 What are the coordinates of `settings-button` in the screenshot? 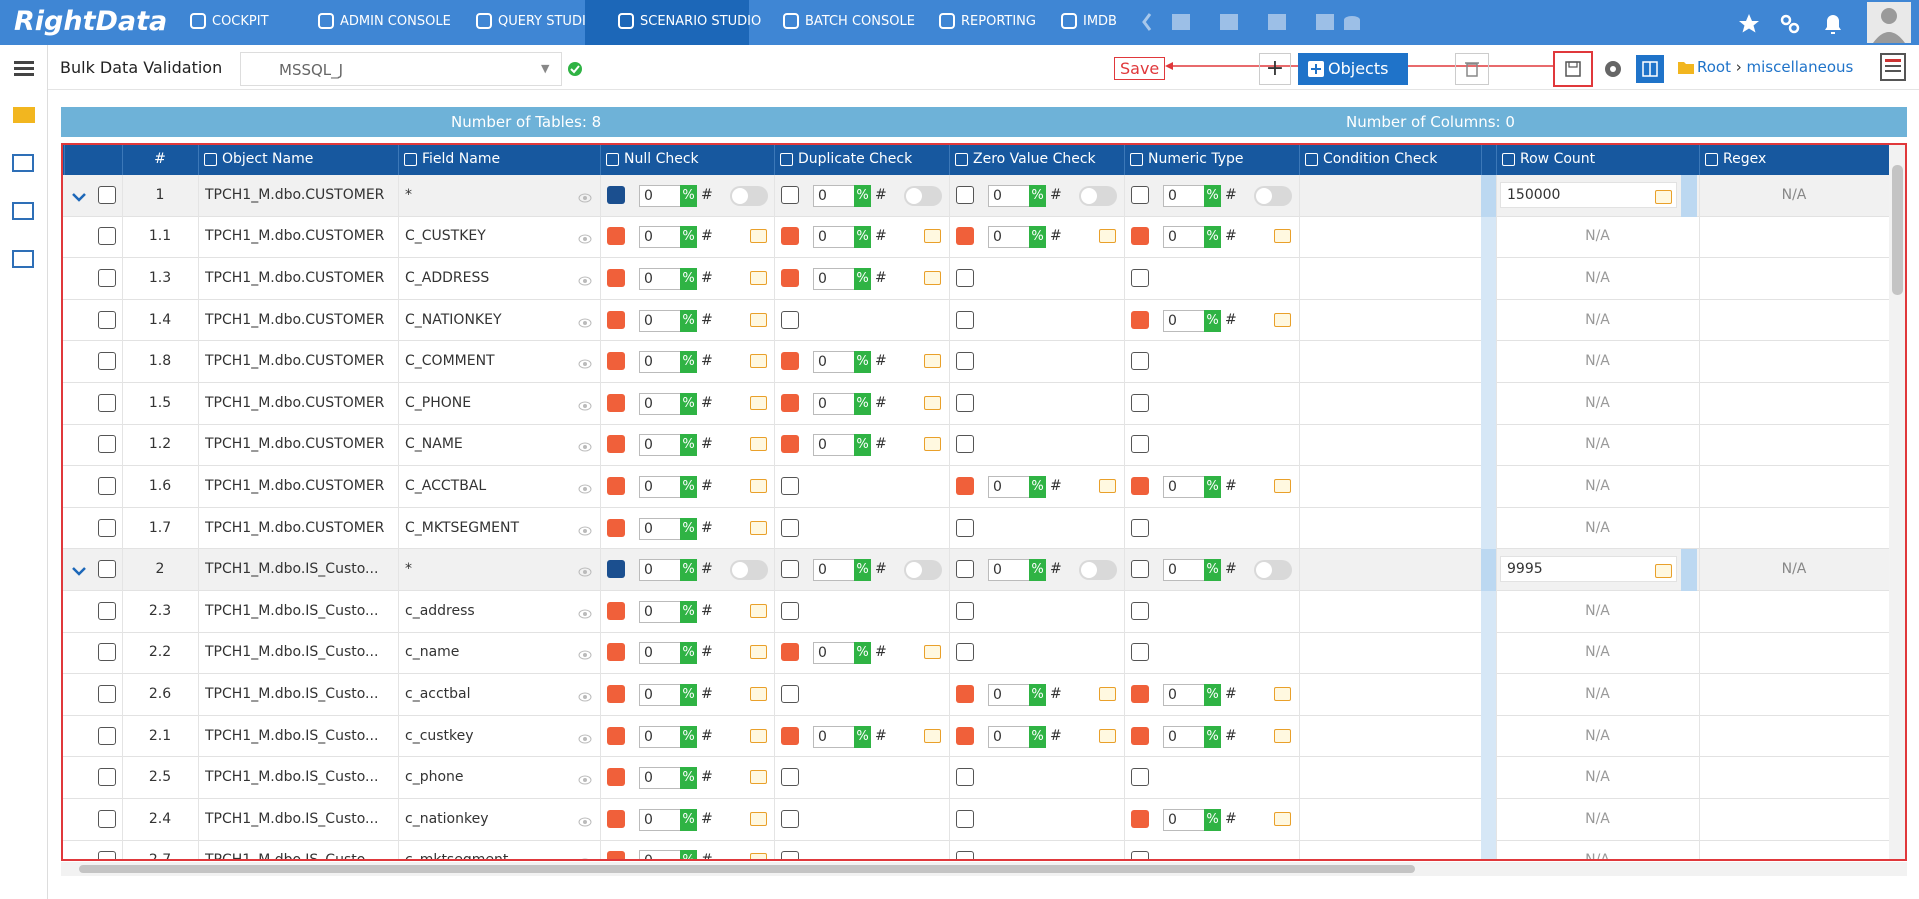 It's located at (1613, 69).